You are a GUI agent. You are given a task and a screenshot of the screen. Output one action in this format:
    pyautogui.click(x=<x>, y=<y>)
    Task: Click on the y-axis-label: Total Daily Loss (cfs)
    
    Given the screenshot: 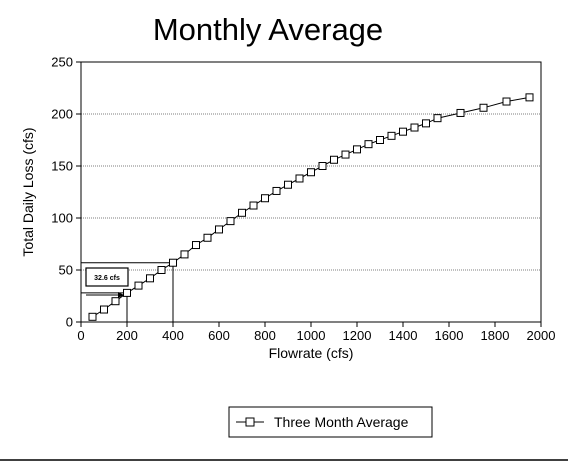 What is the action you would take?
    pyautogui.click(x=28, y=191)
    